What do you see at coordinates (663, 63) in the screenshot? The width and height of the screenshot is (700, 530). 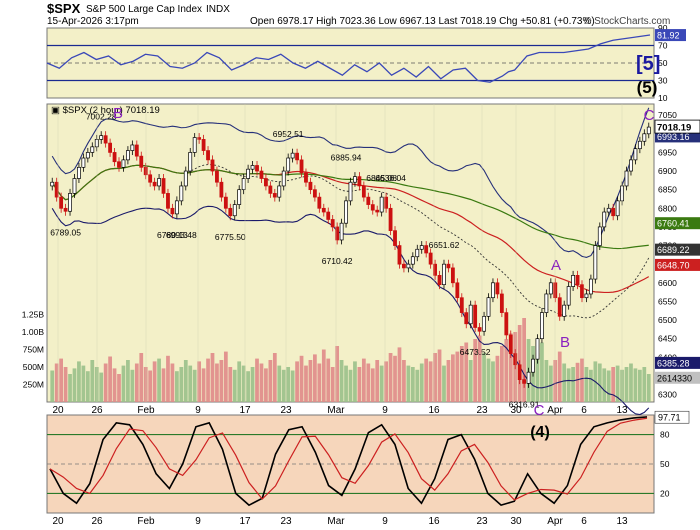 I see `rsi-tick-label: 50` at bounding box center [663, 63].